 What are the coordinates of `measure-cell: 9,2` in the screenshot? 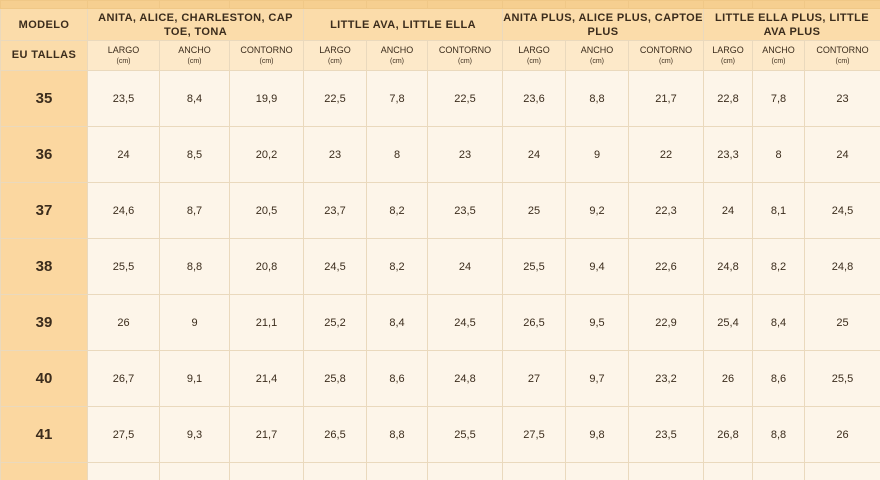 It's located at (597, 210).